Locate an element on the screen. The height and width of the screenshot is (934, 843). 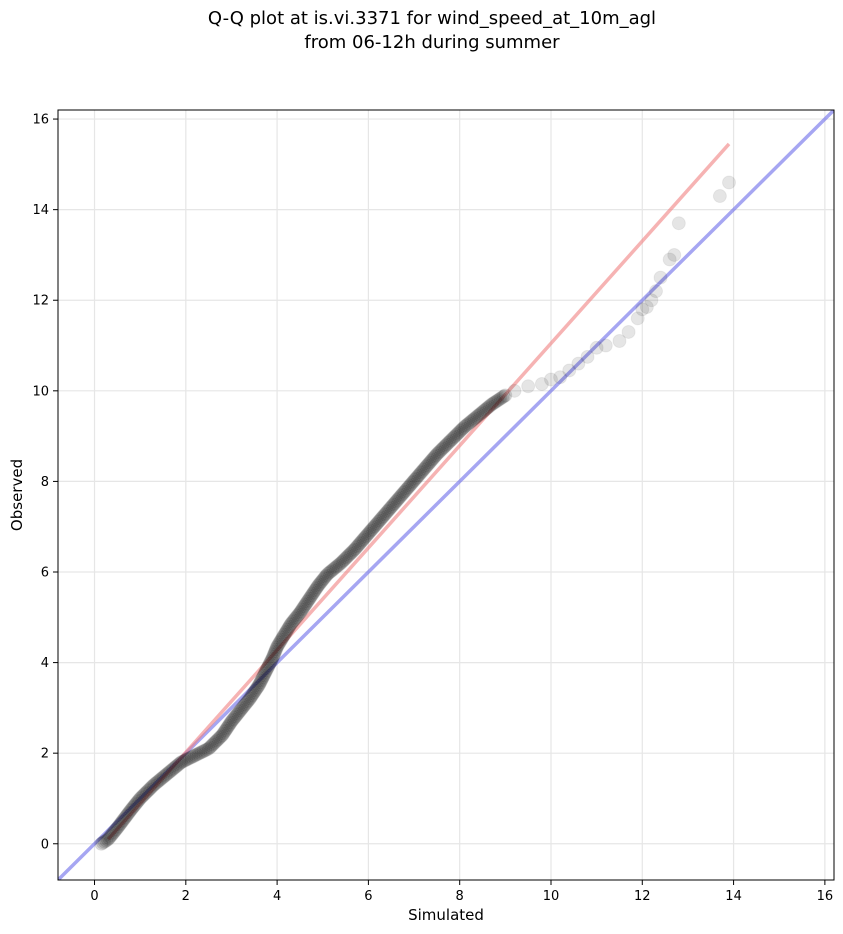
y-axis-ticks: 0 2 4 6 8 10 12 14 16 is located at coordinates (45, 482).